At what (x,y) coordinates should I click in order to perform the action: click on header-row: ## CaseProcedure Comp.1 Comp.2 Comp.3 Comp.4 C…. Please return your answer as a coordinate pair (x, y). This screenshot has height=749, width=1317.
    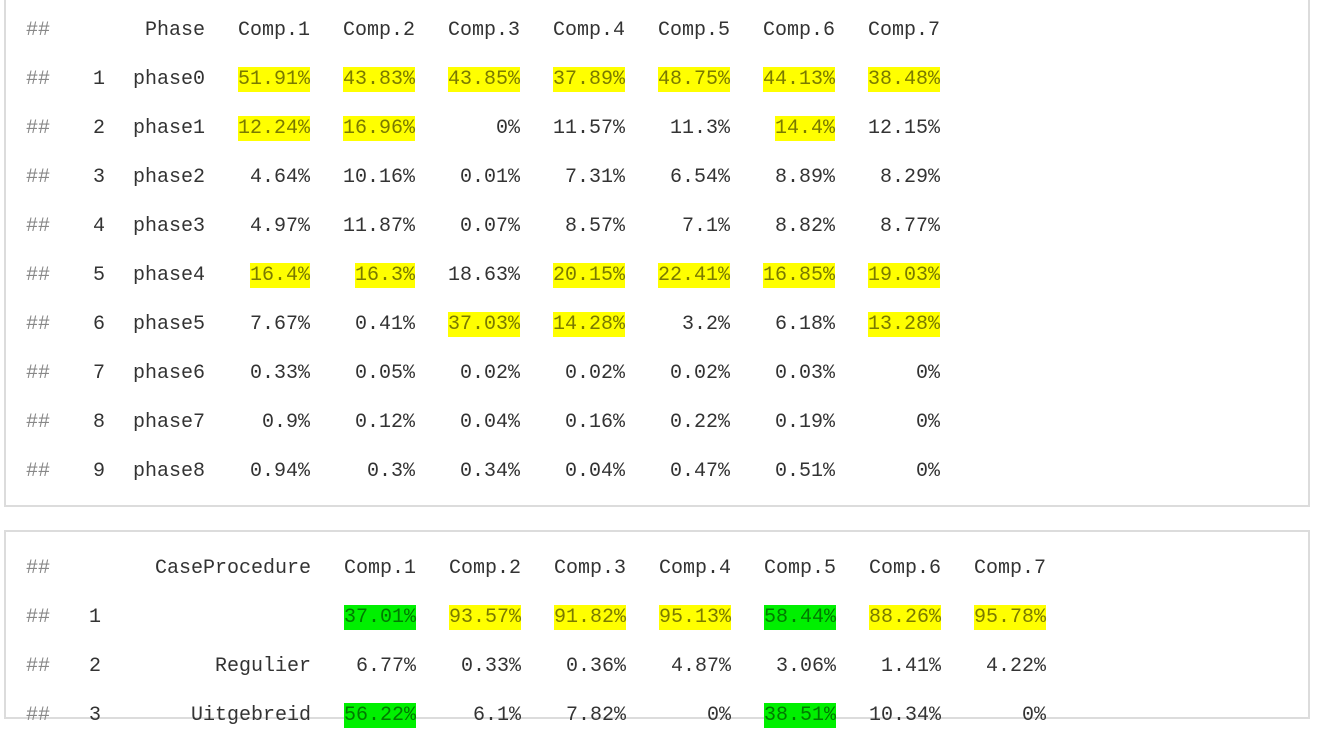
    Looking at the image, I should click on (536, 568).